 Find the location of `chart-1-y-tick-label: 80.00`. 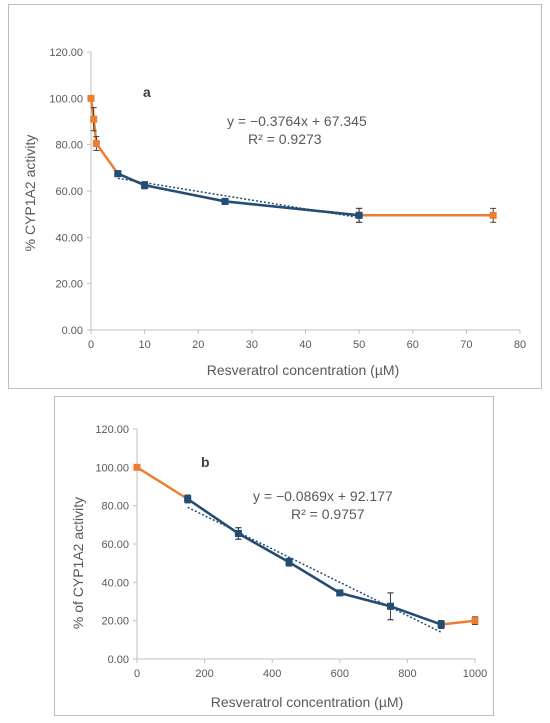

chart-1-y-tick-label: 80.00 is located at coordinates (115, 507).